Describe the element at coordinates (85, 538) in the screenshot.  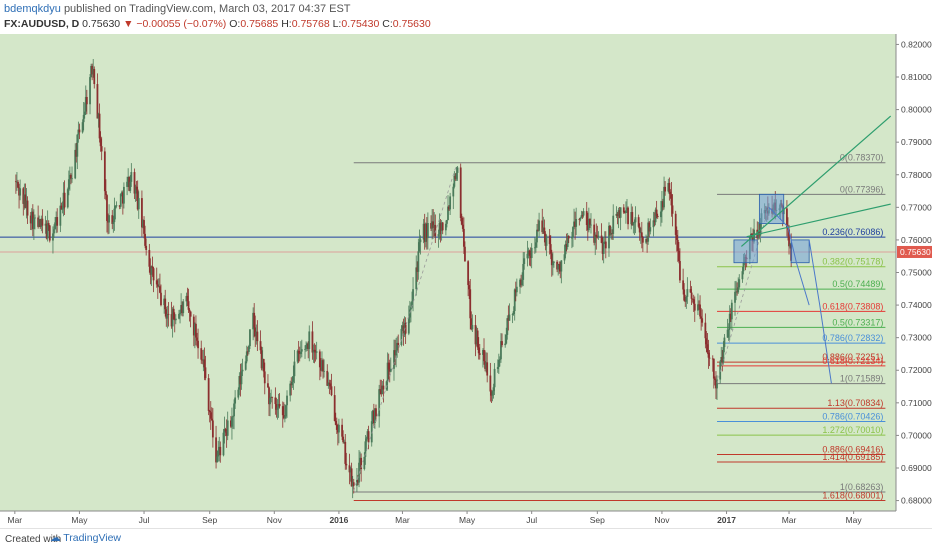
I see `tradingview-logo: ☁ TradingView` at that location.